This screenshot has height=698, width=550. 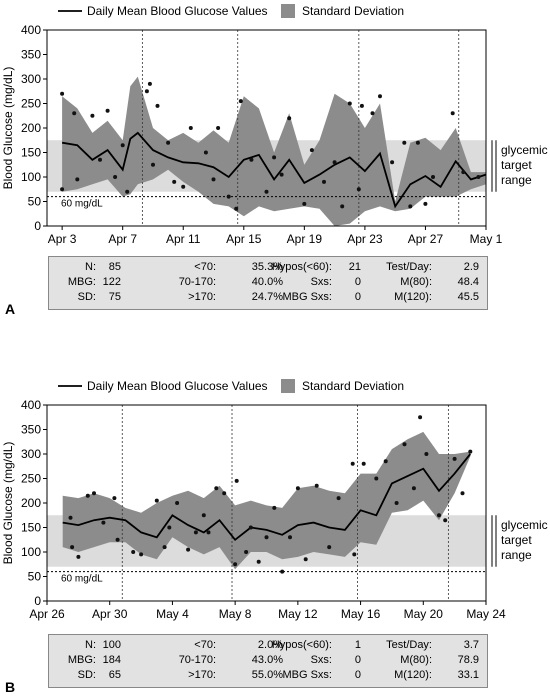 I want to click on stat-label: N:, so click(x=90, y=267).